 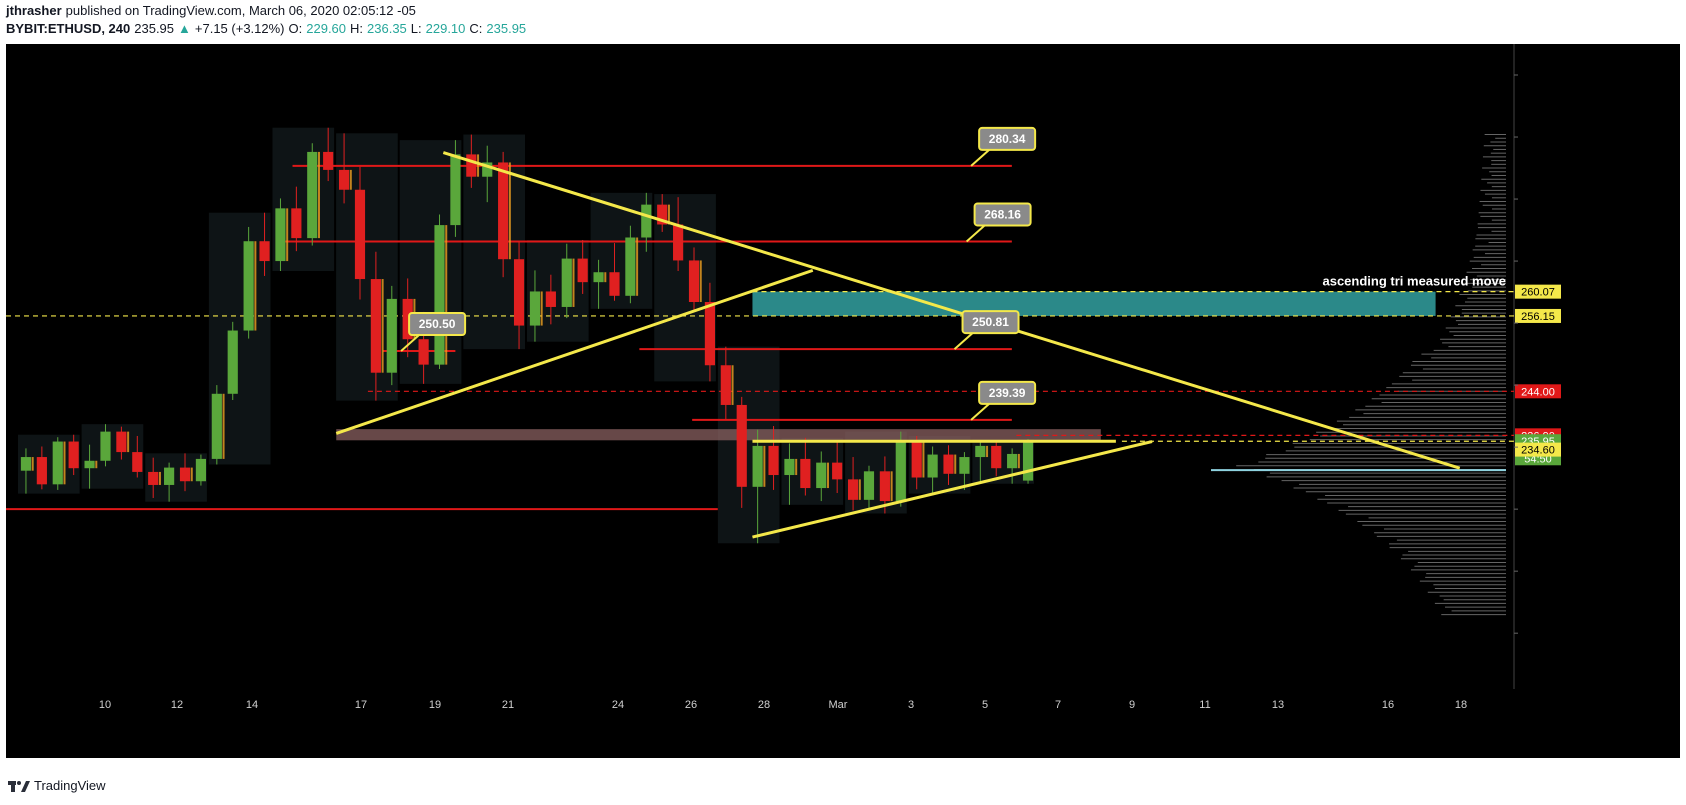 What do you see at coordinates (476, 28) in the screenshot?
I see `close-label: C:` at bounding box center [476, 28].